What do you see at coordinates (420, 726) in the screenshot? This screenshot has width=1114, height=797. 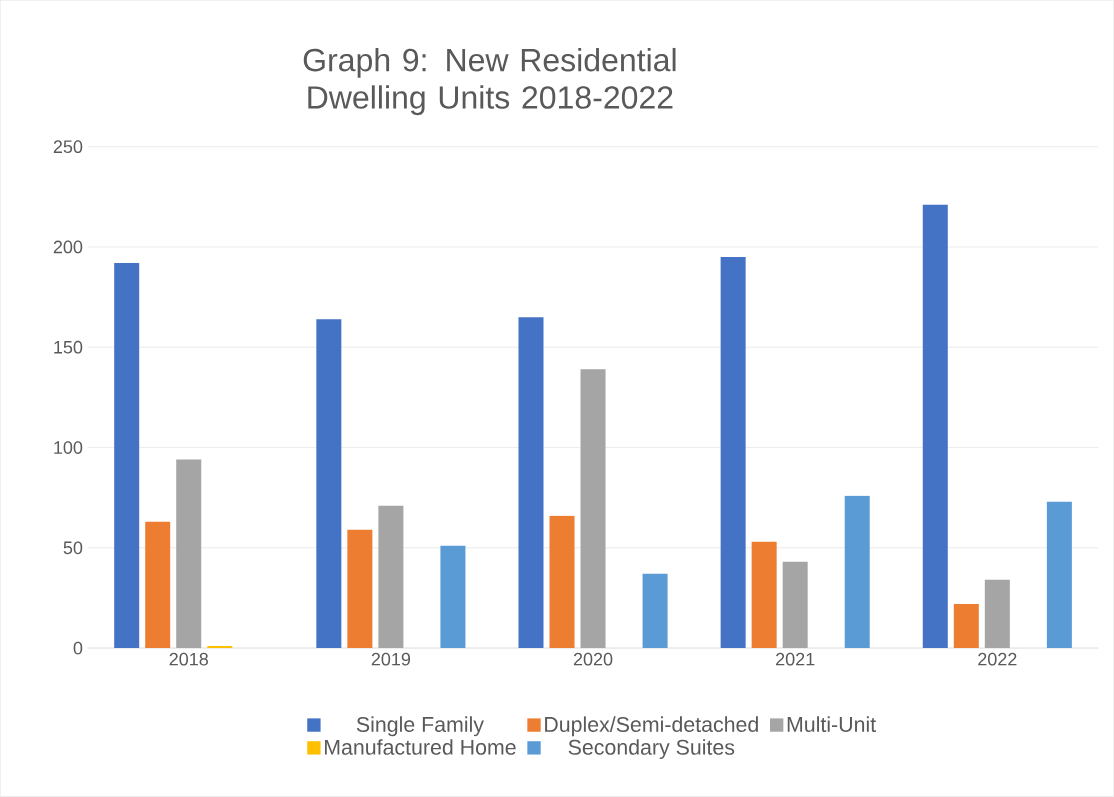 I see `legend-label: Single Family` at bounding box center [420, 726].